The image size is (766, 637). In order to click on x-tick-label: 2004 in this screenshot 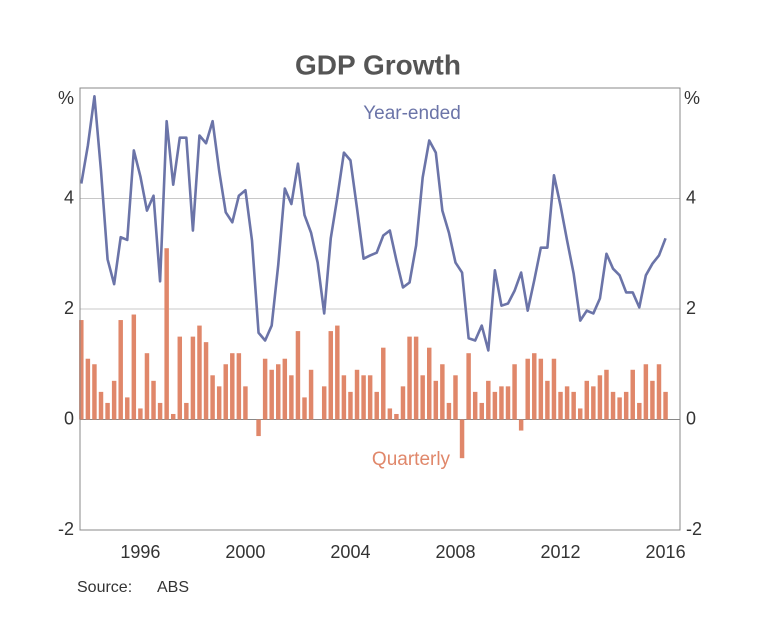, I will do `click(350, 552)`.